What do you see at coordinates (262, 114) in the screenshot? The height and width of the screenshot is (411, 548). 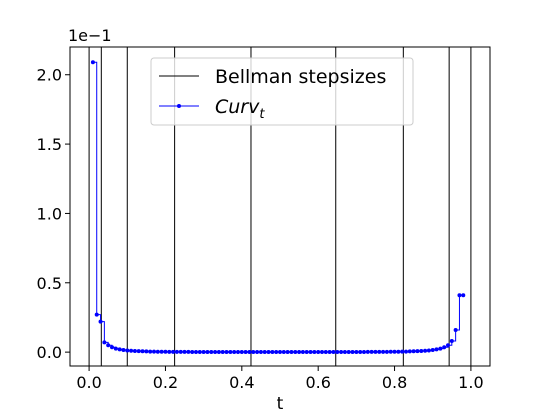 I see `legend-label-curv-subscript: t` at bounding box center [262, 114].